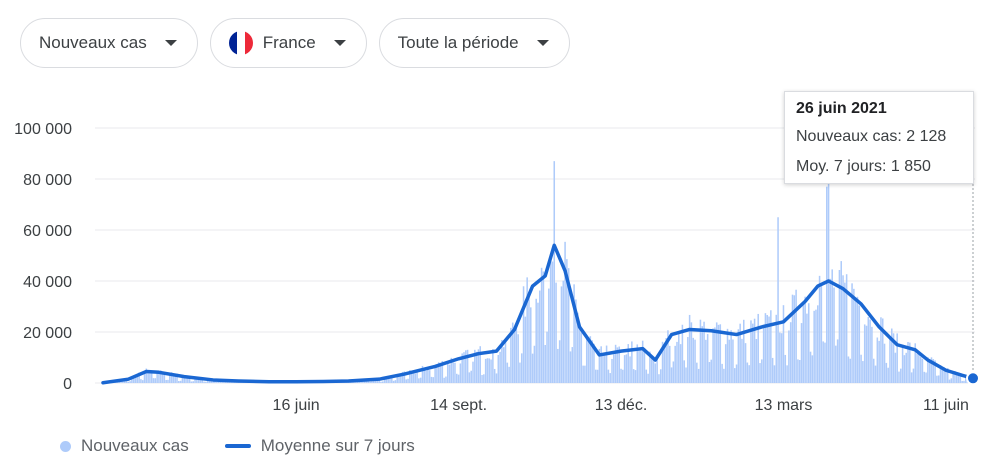  What do you see at coordinates (339, 43) in the screenshot?
I see `caret-down-icon` at bounding box center [339, 43].